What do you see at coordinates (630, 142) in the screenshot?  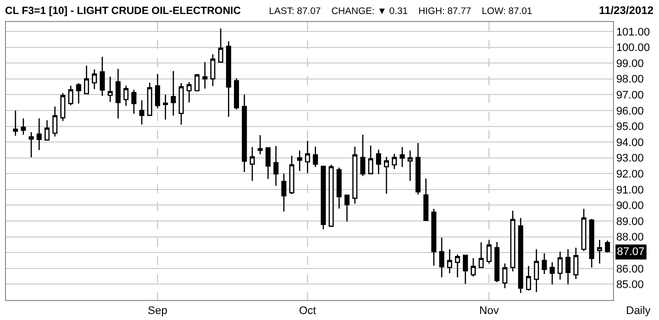 I see `y-tick-label: 94.00` at bounding box center [630, 142].